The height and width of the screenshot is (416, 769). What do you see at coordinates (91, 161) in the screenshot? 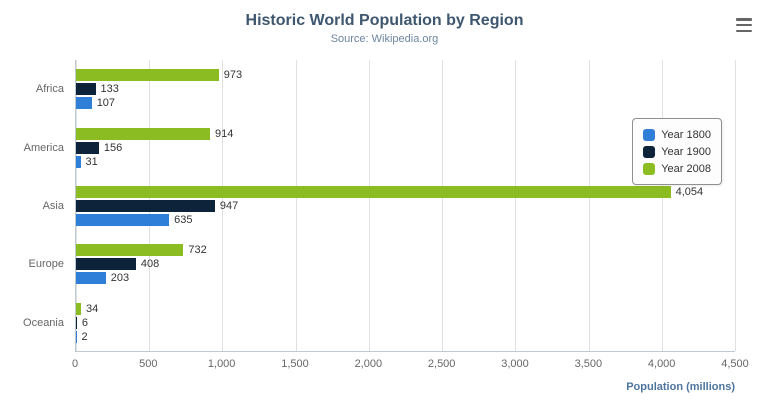
I see `data-label: 31` at bounding box center [91, 161].